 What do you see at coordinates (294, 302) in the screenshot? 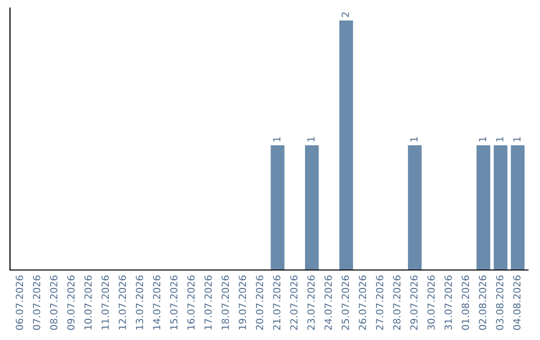
I see `x-tick-label: 22.07.2026` at bounding box center [294, 302].